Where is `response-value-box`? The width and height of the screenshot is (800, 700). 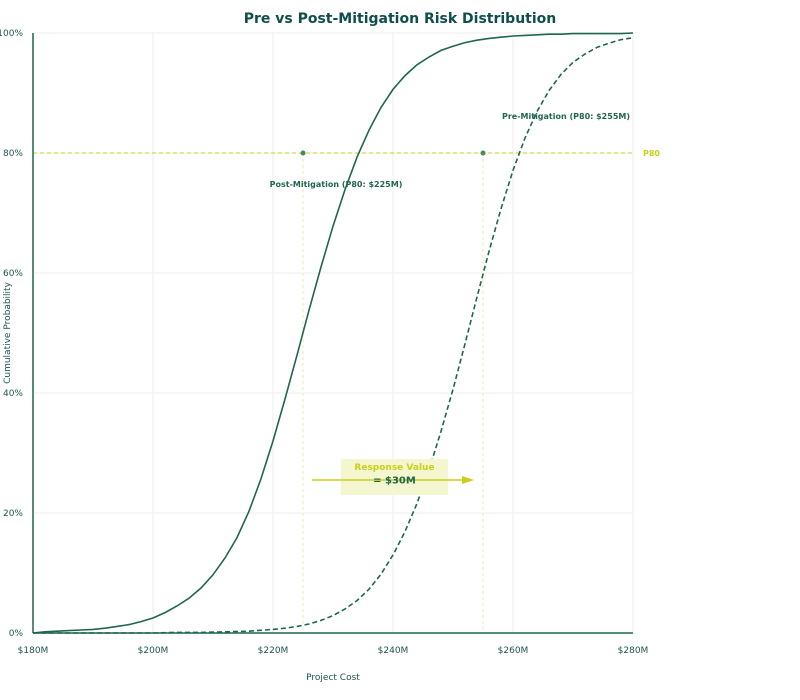 response-value-box is located at coordinates (394, 477).